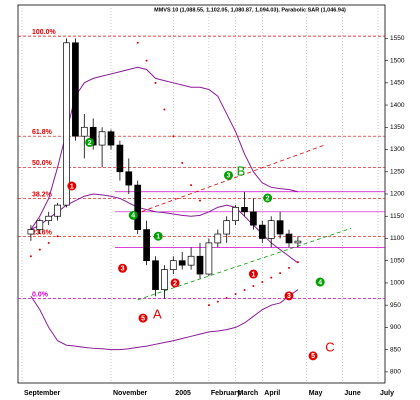 This screenshot has height=400, width=420. What do you see at coordinates (395, 349) in the screenshot?
I see `y-tick-label: 850` at bounding box center [395, 349].